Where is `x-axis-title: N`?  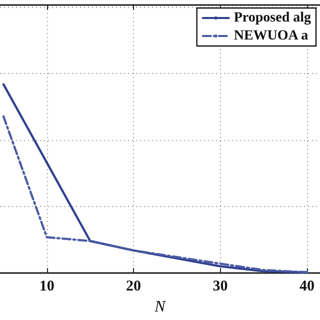
x-axis-title: N is located at coordinates (160, 307).